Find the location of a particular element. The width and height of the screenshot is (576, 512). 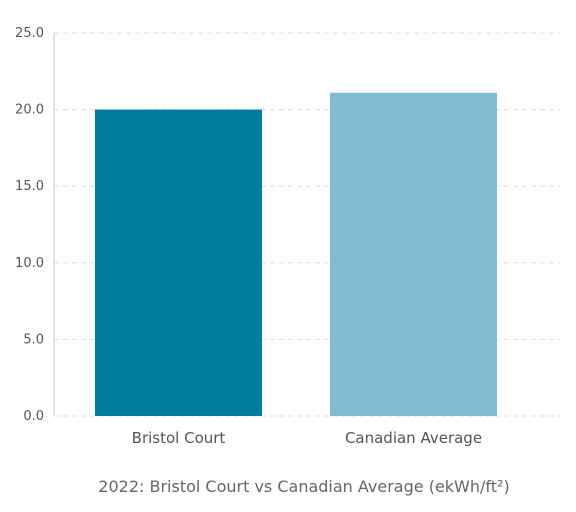

y-tick-labels: 0.0 5.0 10.0 15.0 20.0 25.0 is located at coordinates (29, 225).